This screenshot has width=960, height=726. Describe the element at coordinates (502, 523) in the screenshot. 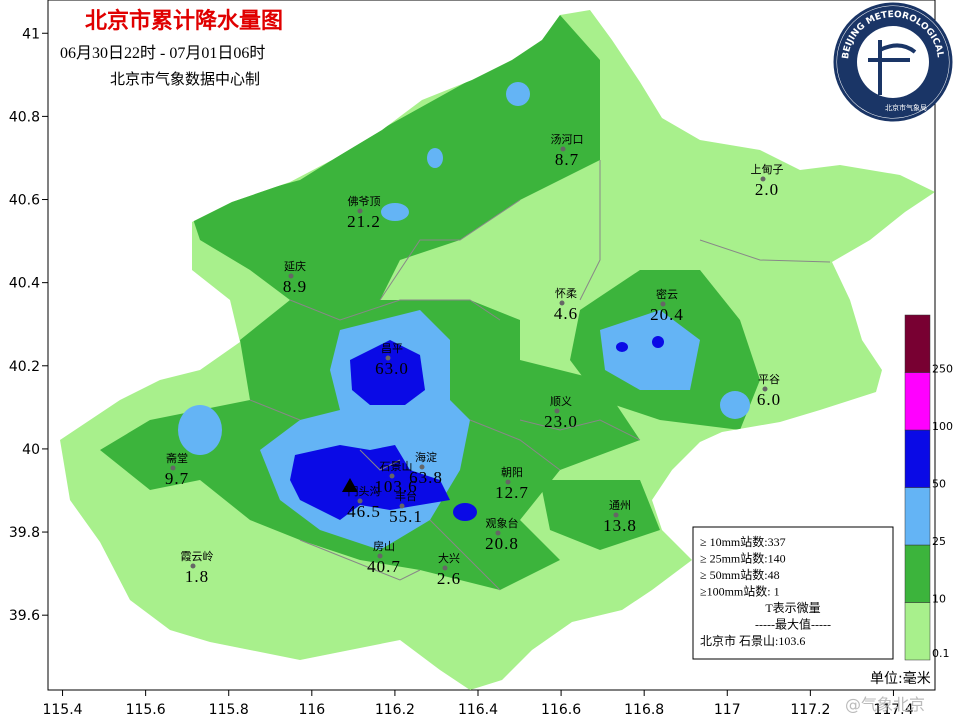

I see `station-name: 观象台` at that location.